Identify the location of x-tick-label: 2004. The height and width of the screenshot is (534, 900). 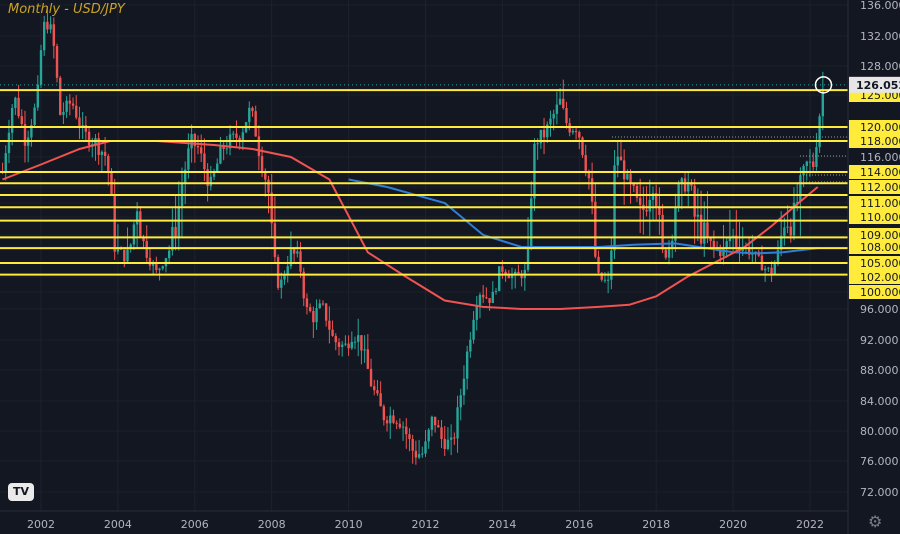
(118, 524).